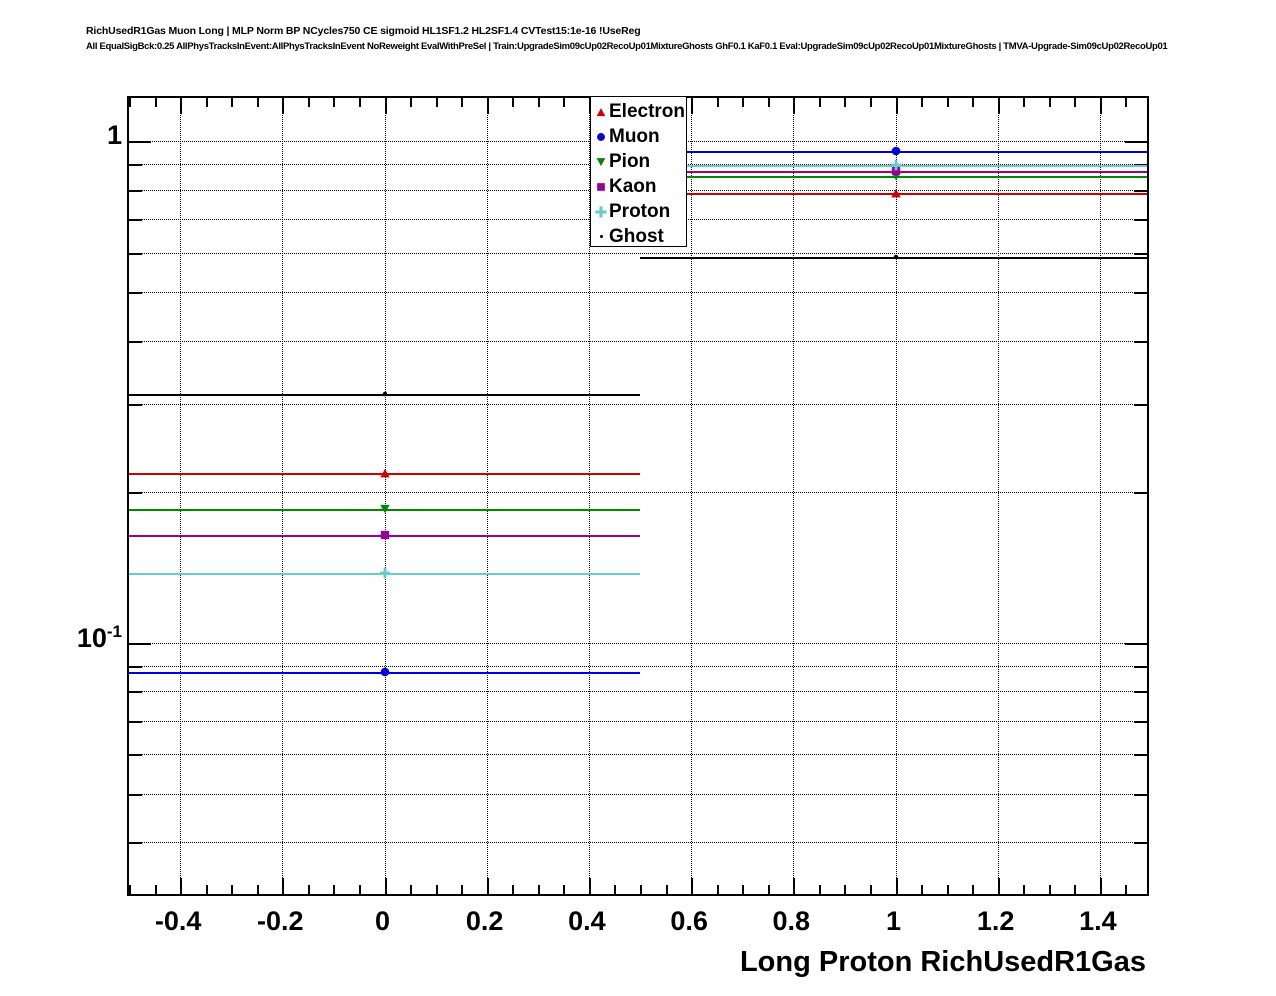 This screenshot has height=996, width=1276. I want to click on y-axis-tick-label: 10-1, so click(99, 637).